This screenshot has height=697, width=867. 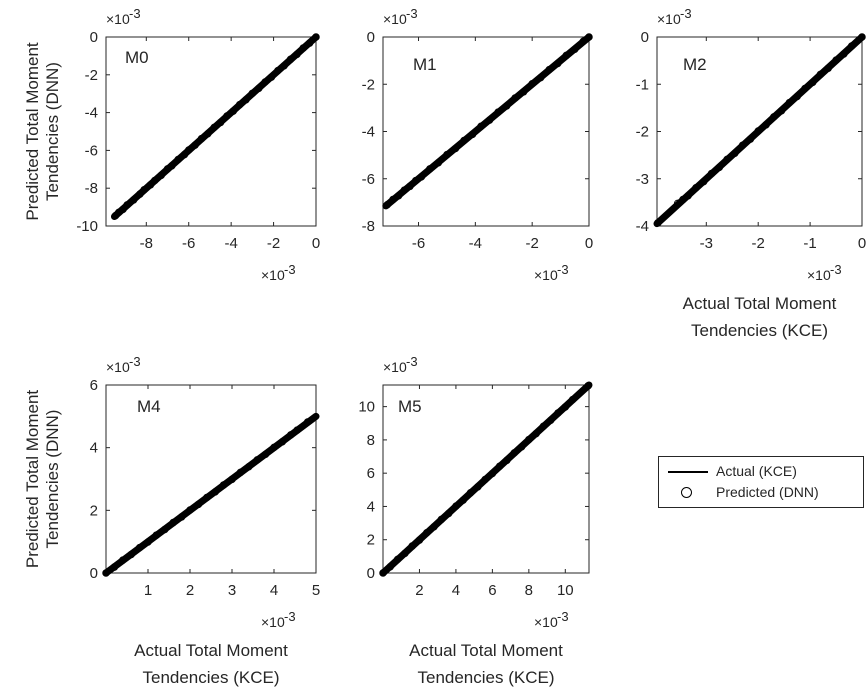 What do you see at coordinates (456, 590) in the screenshot?
I see `x-tick-label: 4` at bounding box center [456, 590].